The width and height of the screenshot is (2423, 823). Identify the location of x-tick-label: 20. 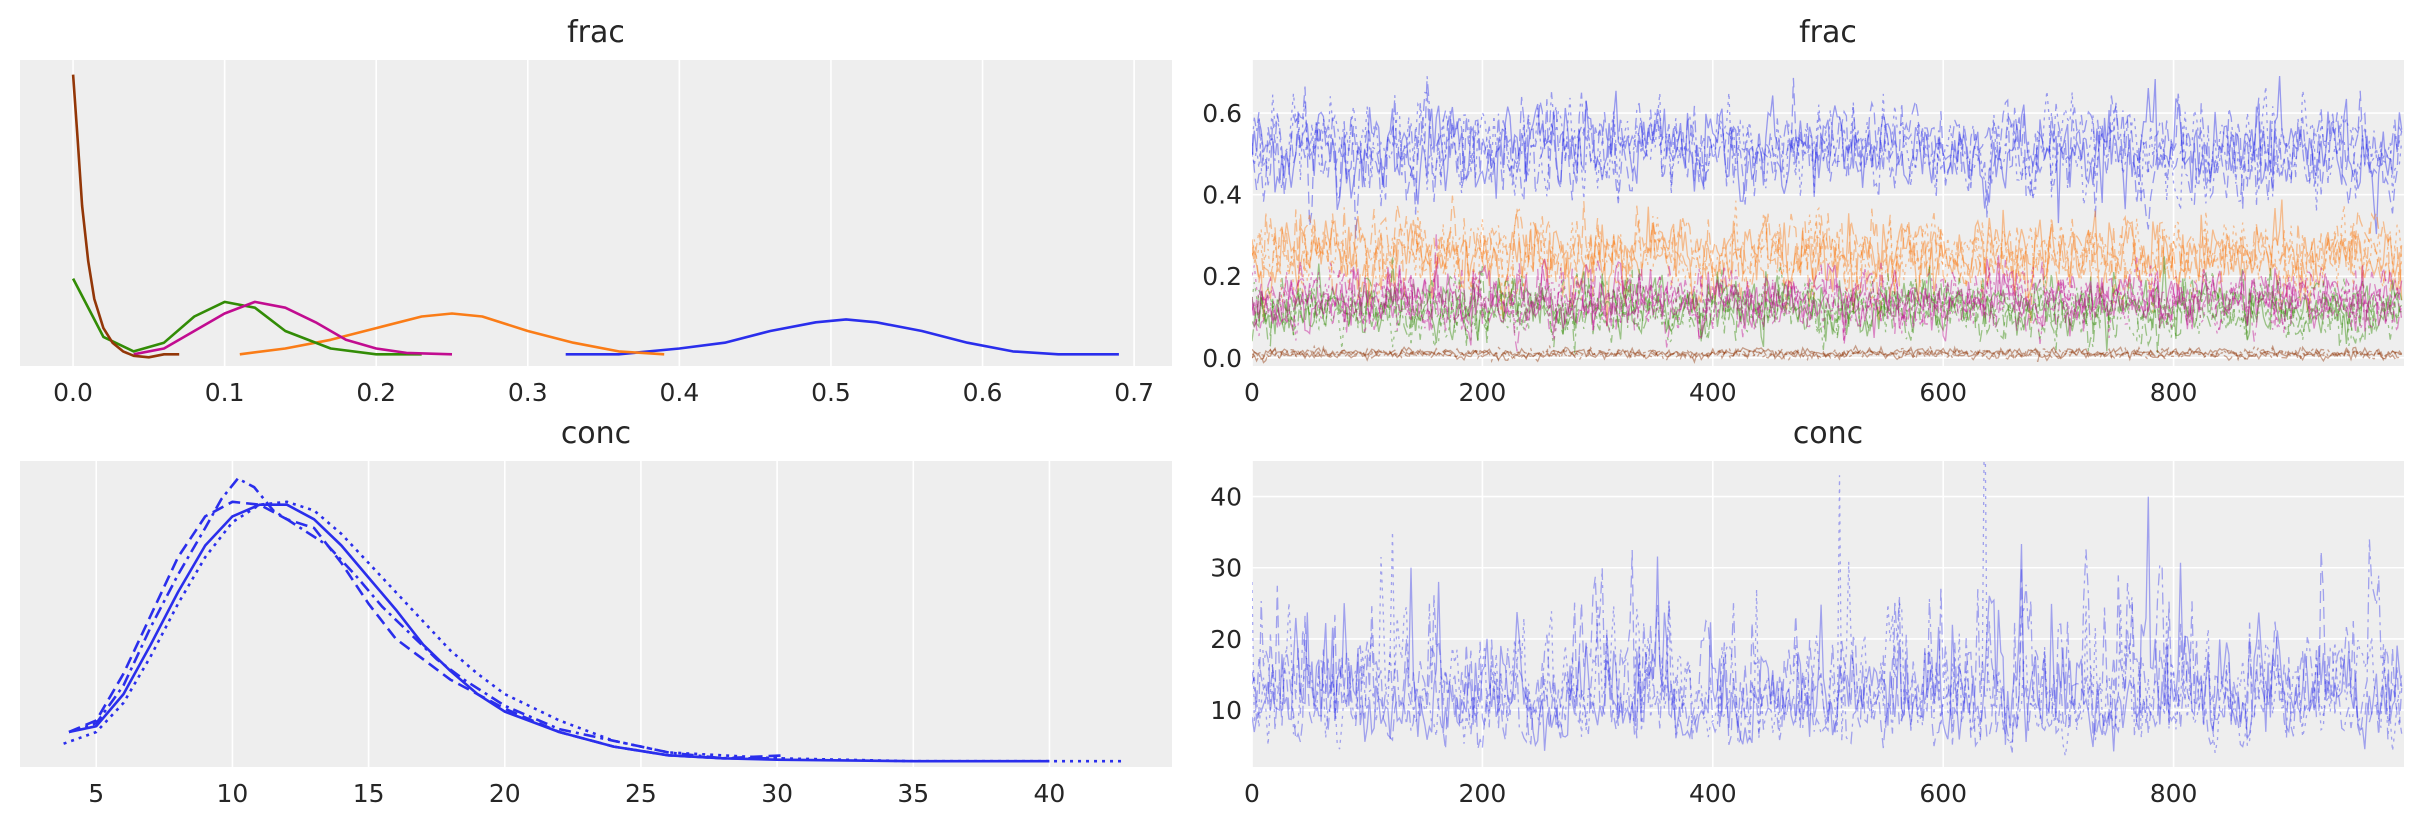
(505, 793).